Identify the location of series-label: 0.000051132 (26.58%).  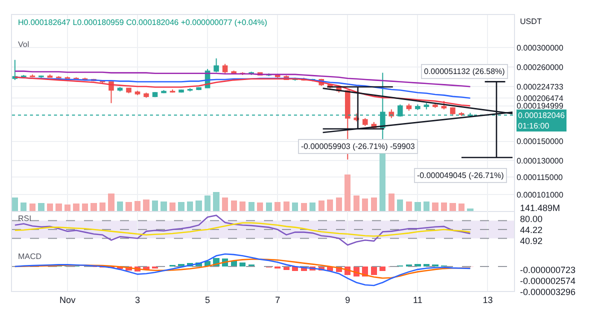
(465, 71).